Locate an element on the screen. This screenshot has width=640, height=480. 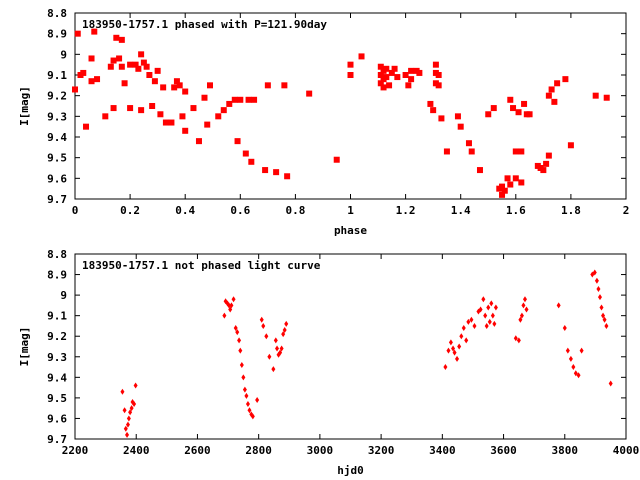
x-tick-label: 2800 is located at coordinates (258, 450).